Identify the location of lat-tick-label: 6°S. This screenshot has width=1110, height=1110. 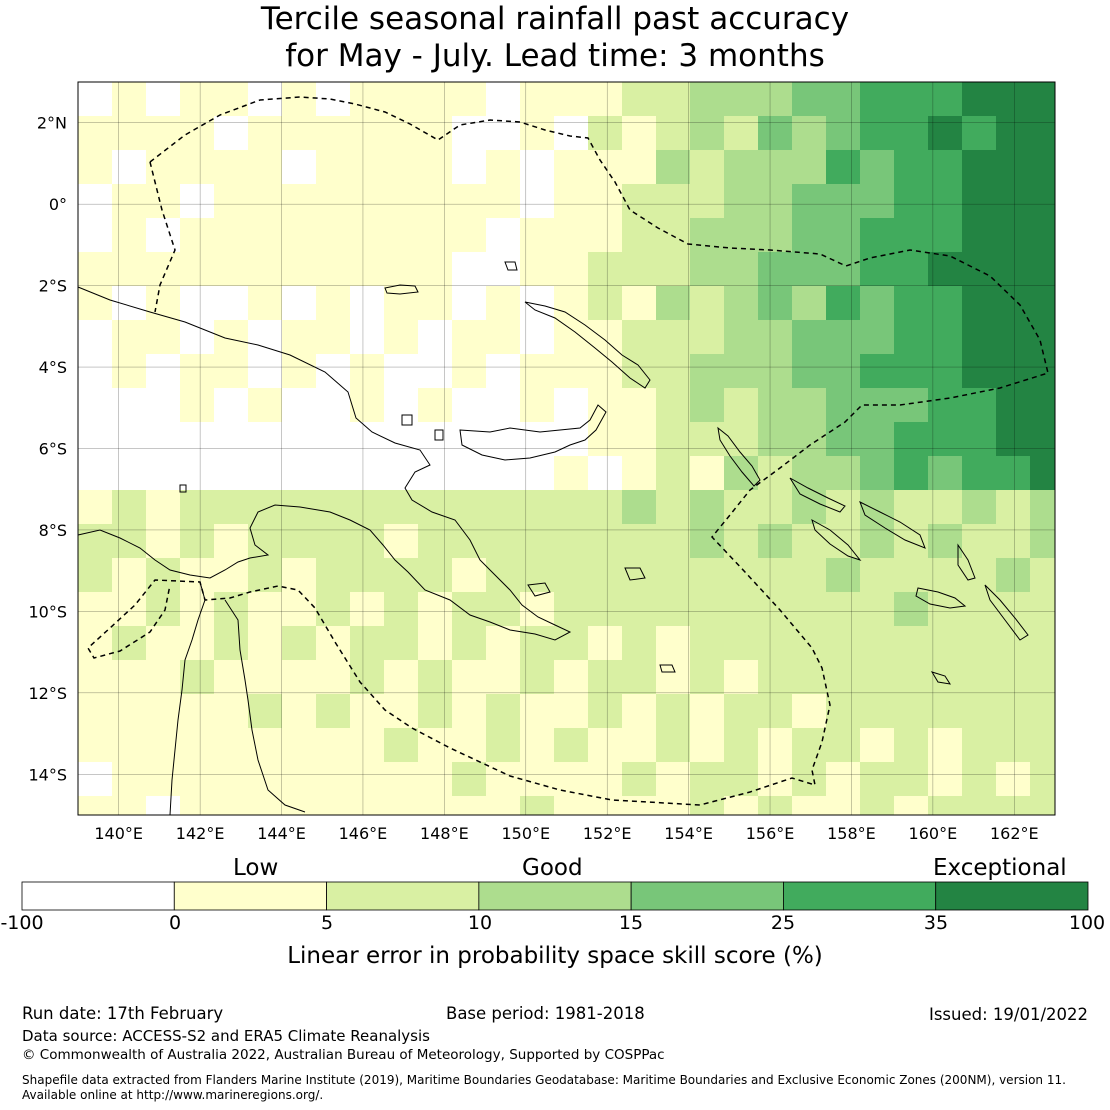
(53, 449).